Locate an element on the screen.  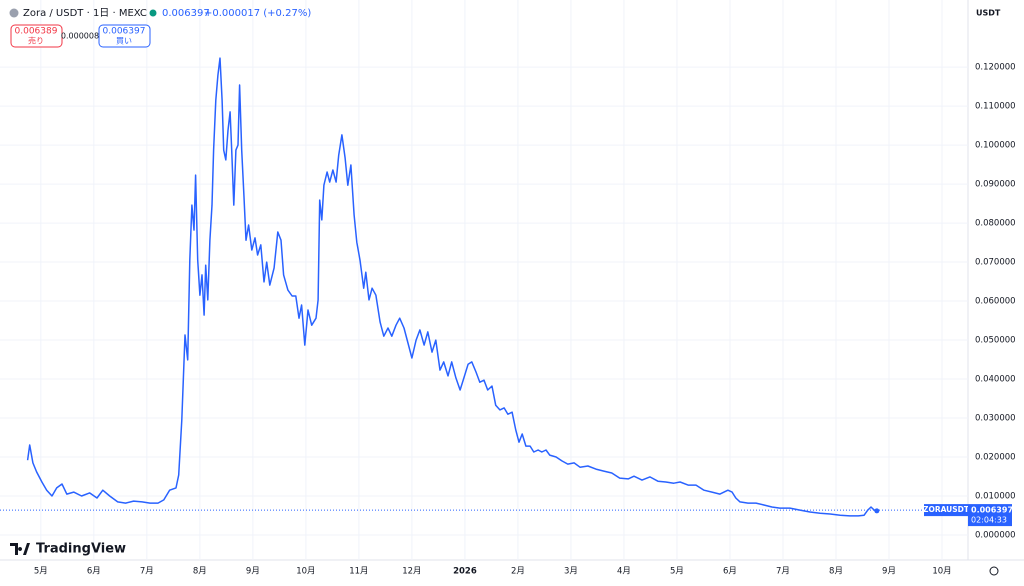
price-tag is located at coordinates (990, 515).